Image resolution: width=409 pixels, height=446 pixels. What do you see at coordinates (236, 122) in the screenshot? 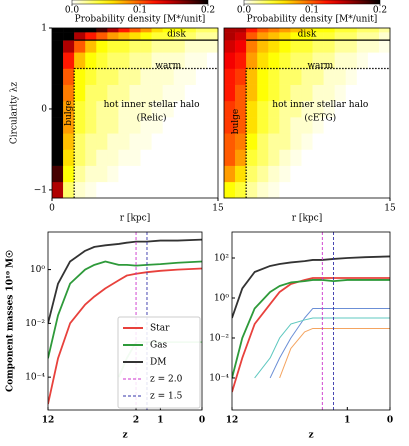
I see `annotation: bulge` at bounding box center [236, 122].